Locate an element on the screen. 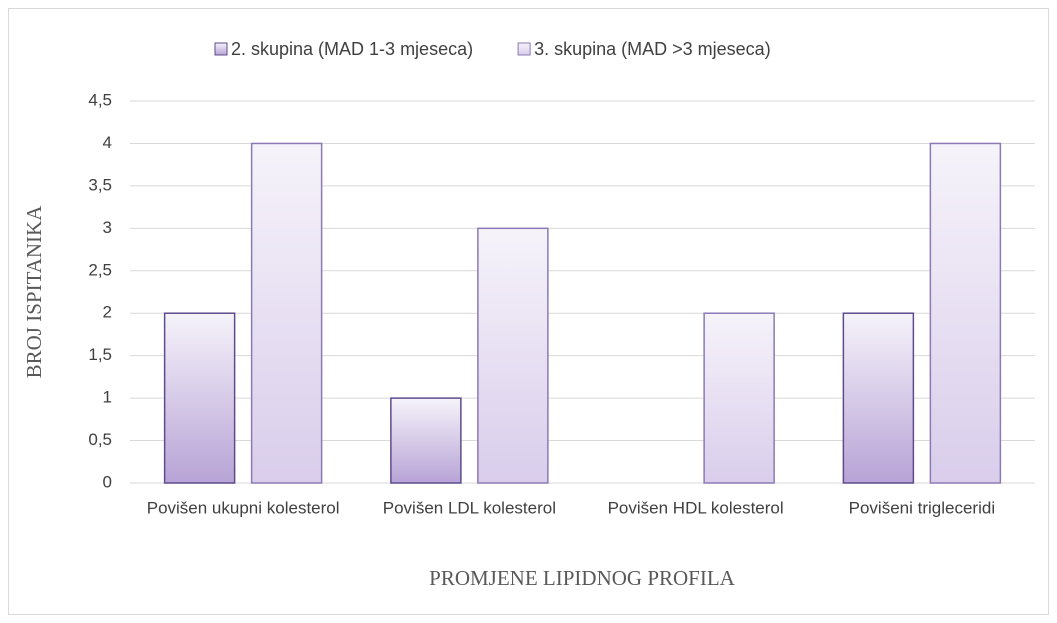 The image size is (1057, 623). y-tick-label: 0,5 is located at coordinates (100, 439).